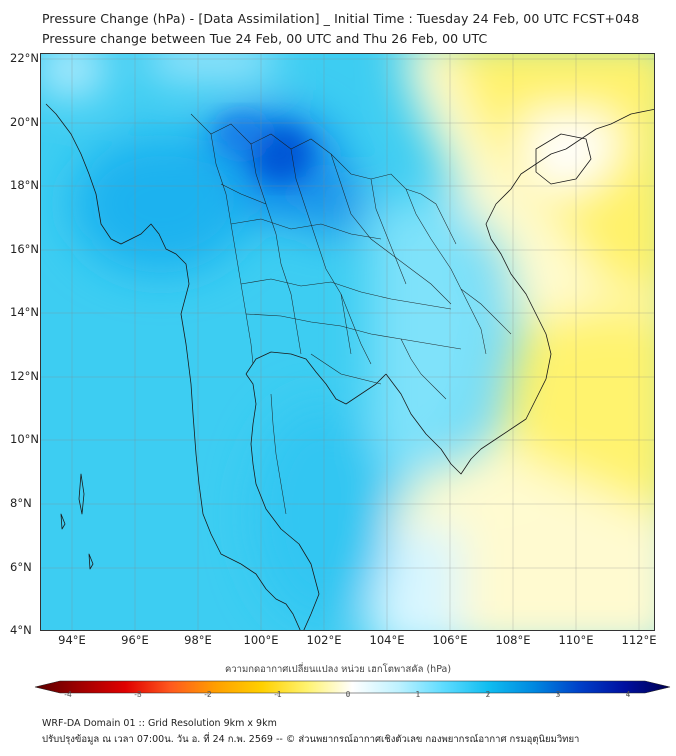 Image resolution: width=676 pixels, height=756 pixels. I want to click on lat-label: 10°N, so click(24, 439).